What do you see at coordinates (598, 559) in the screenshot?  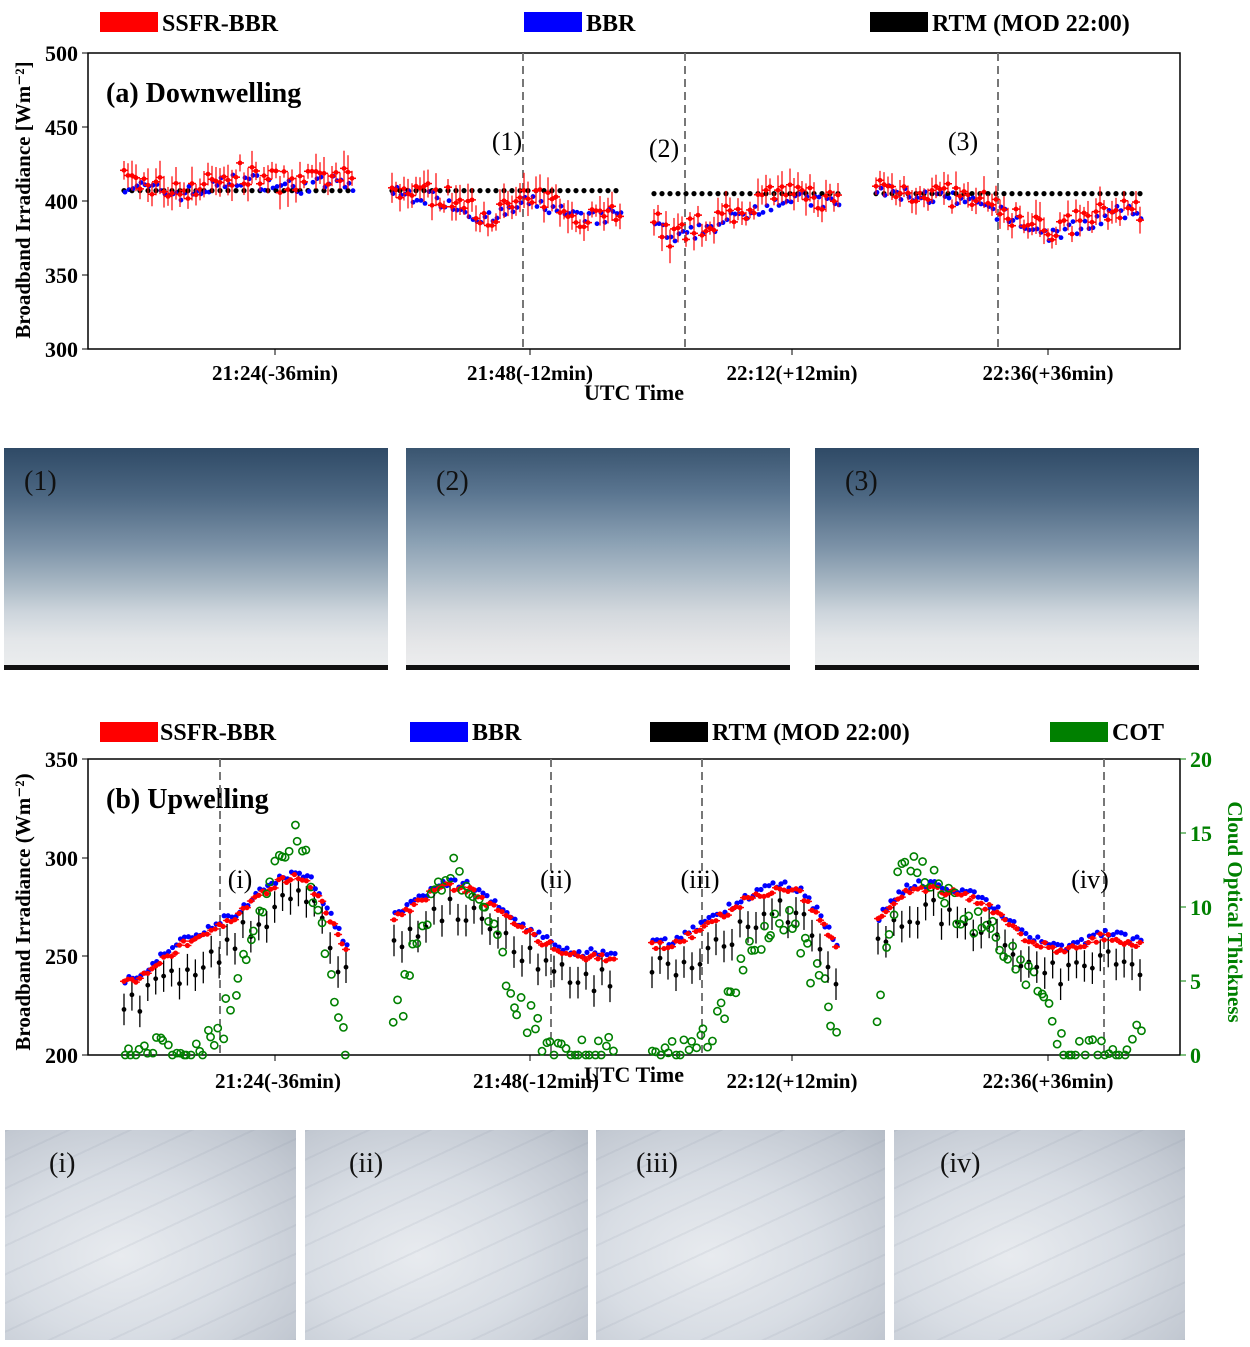 I see `sky-photo-2: (2)` at bounding box center [598, 559].